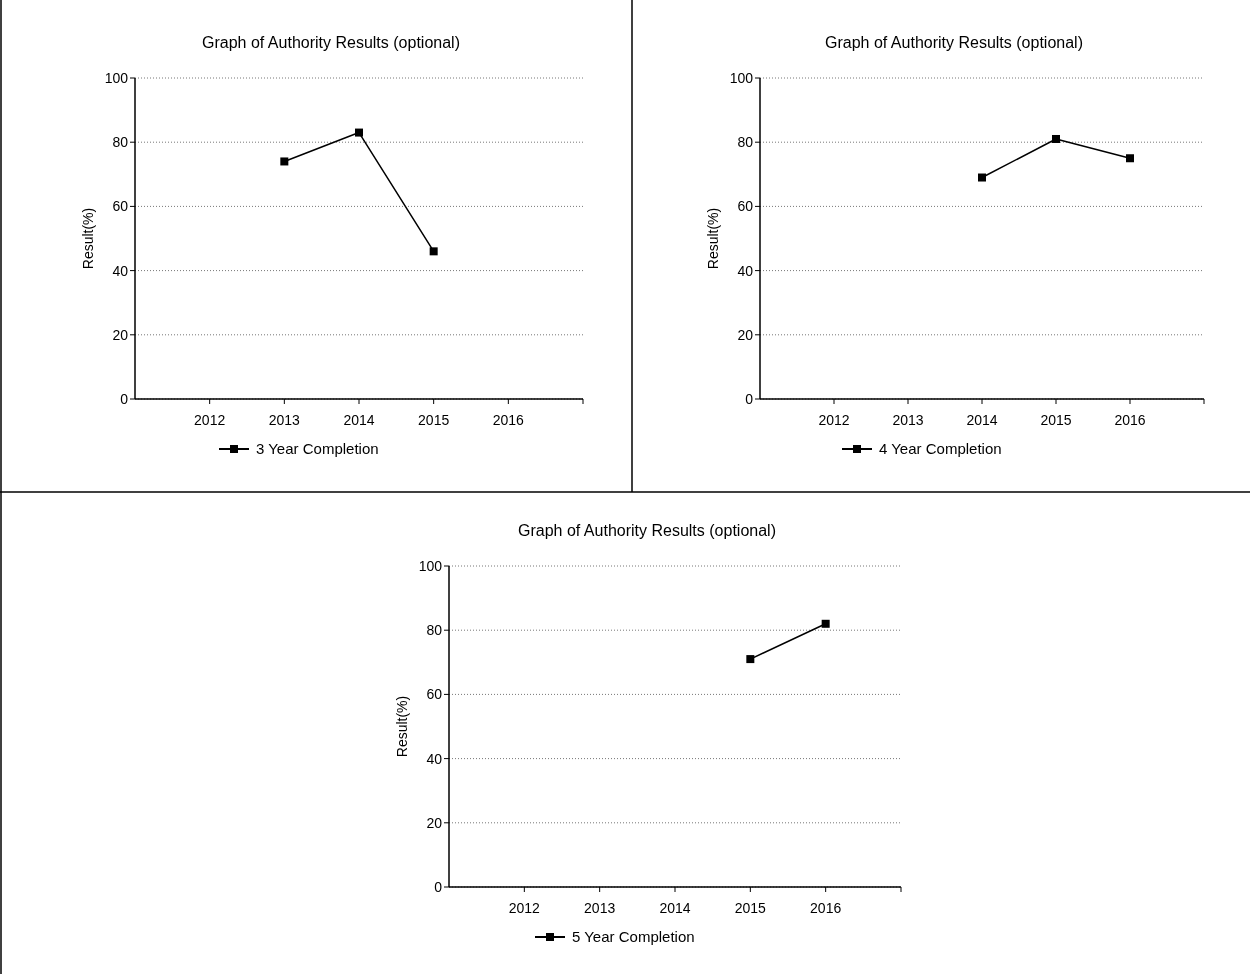 The width and height of the screenshot is (1250, 974). What do you see at coordinates (940, 449) in the screenshot?
I see `legend-label: 4 Year Completion` at bounding box center [940, 449].